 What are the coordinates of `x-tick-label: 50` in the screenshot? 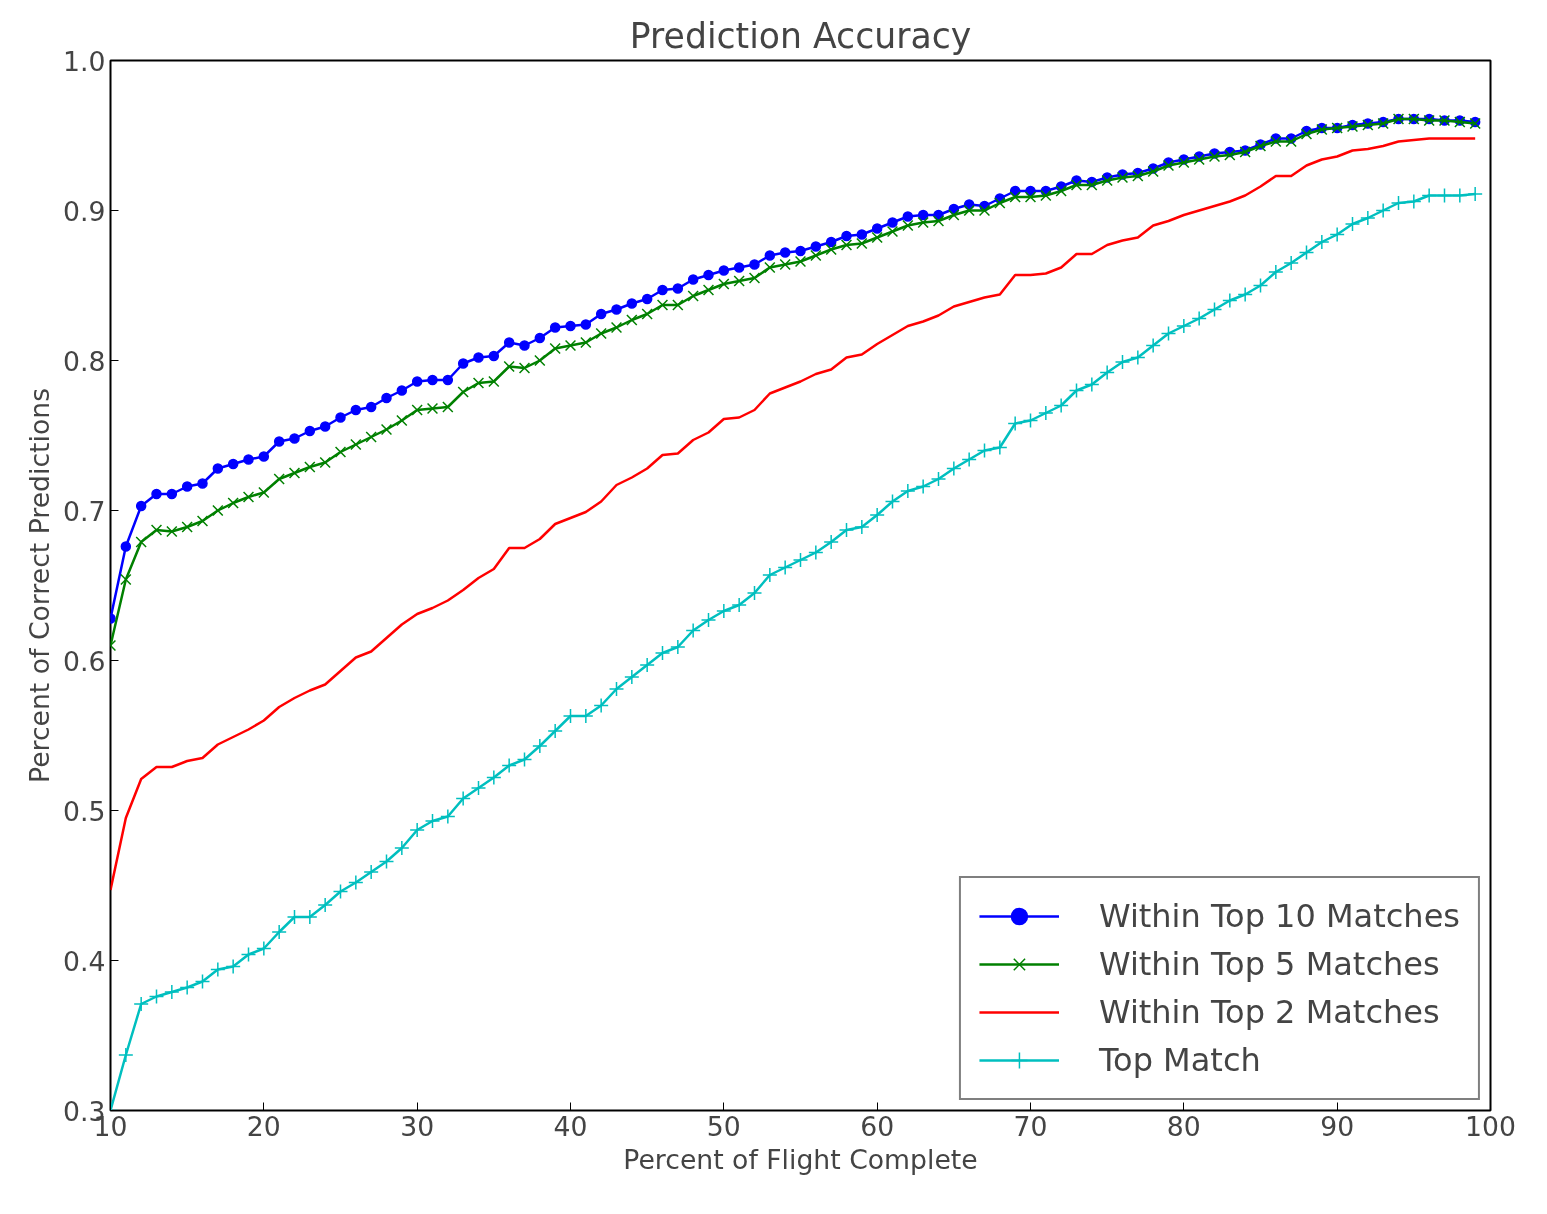 It's located at (723, 1126).